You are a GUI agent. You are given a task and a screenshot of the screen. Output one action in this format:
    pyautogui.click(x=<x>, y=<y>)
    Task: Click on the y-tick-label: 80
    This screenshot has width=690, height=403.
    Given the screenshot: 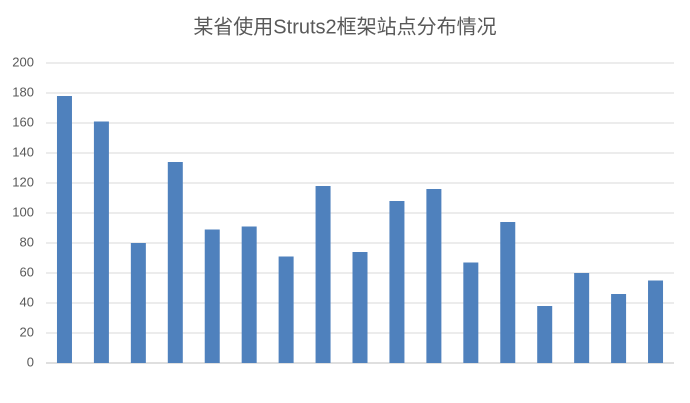 What is the action you would take?
    pyautogui.click(x=27, y=241)
    